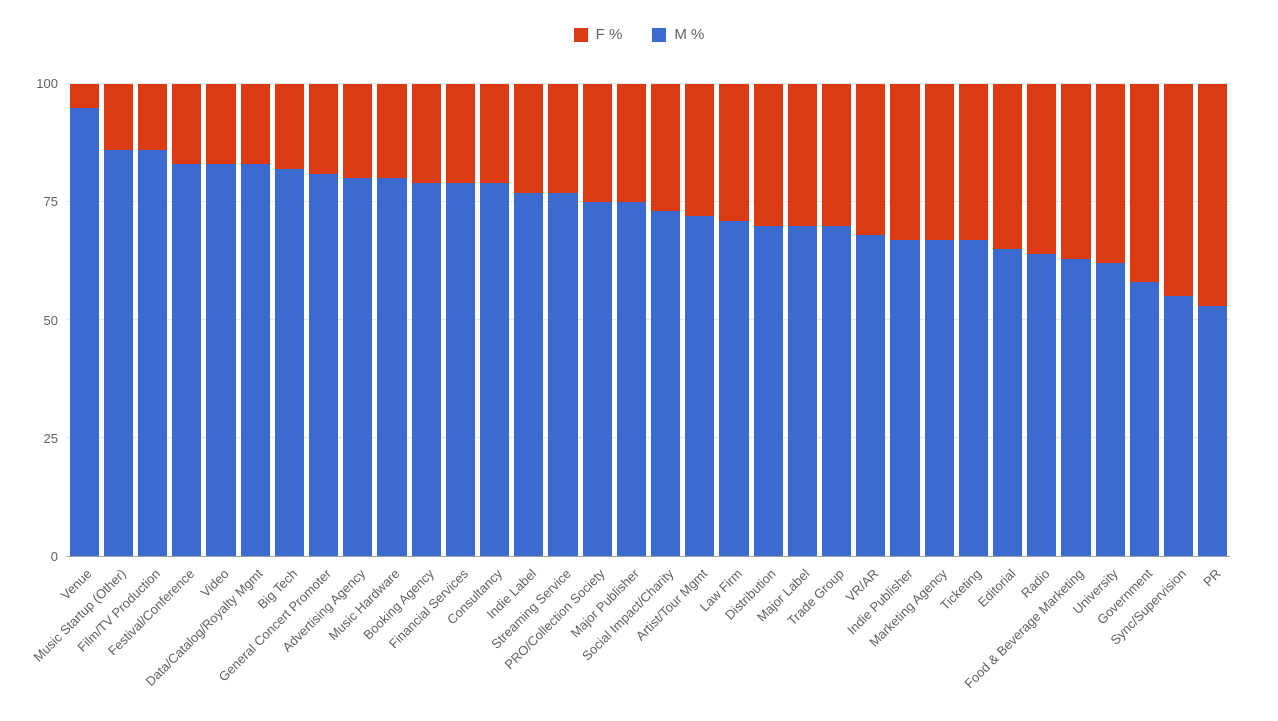 The height and width of the screenshot is (721, 1278). What do you see at coordinates (50, 202) in the screenshot?
I see `y-tick-label: 75` at bounding box center [50, 202].